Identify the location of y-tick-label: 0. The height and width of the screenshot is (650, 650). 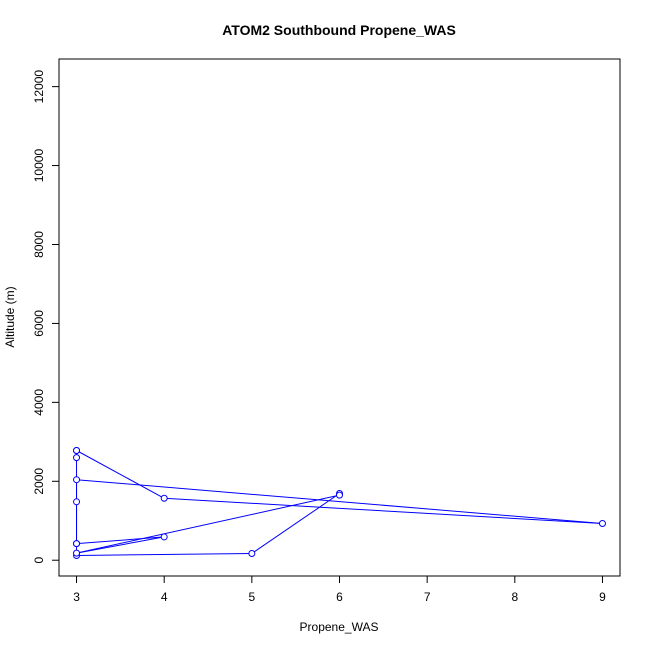
(39, 560).